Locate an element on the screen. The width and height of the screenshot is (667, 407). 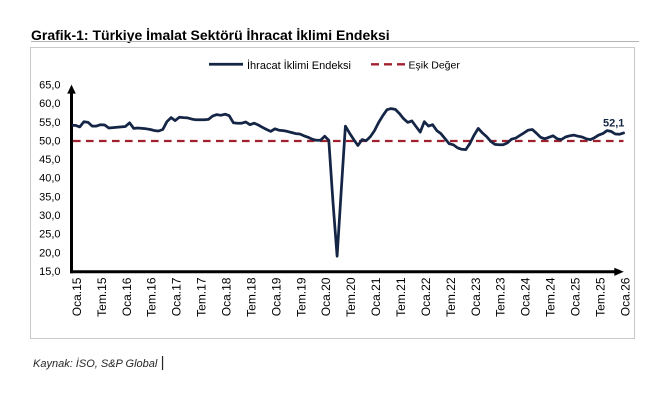
svg-text: Tem.22 is located at coordinates (451, 297).